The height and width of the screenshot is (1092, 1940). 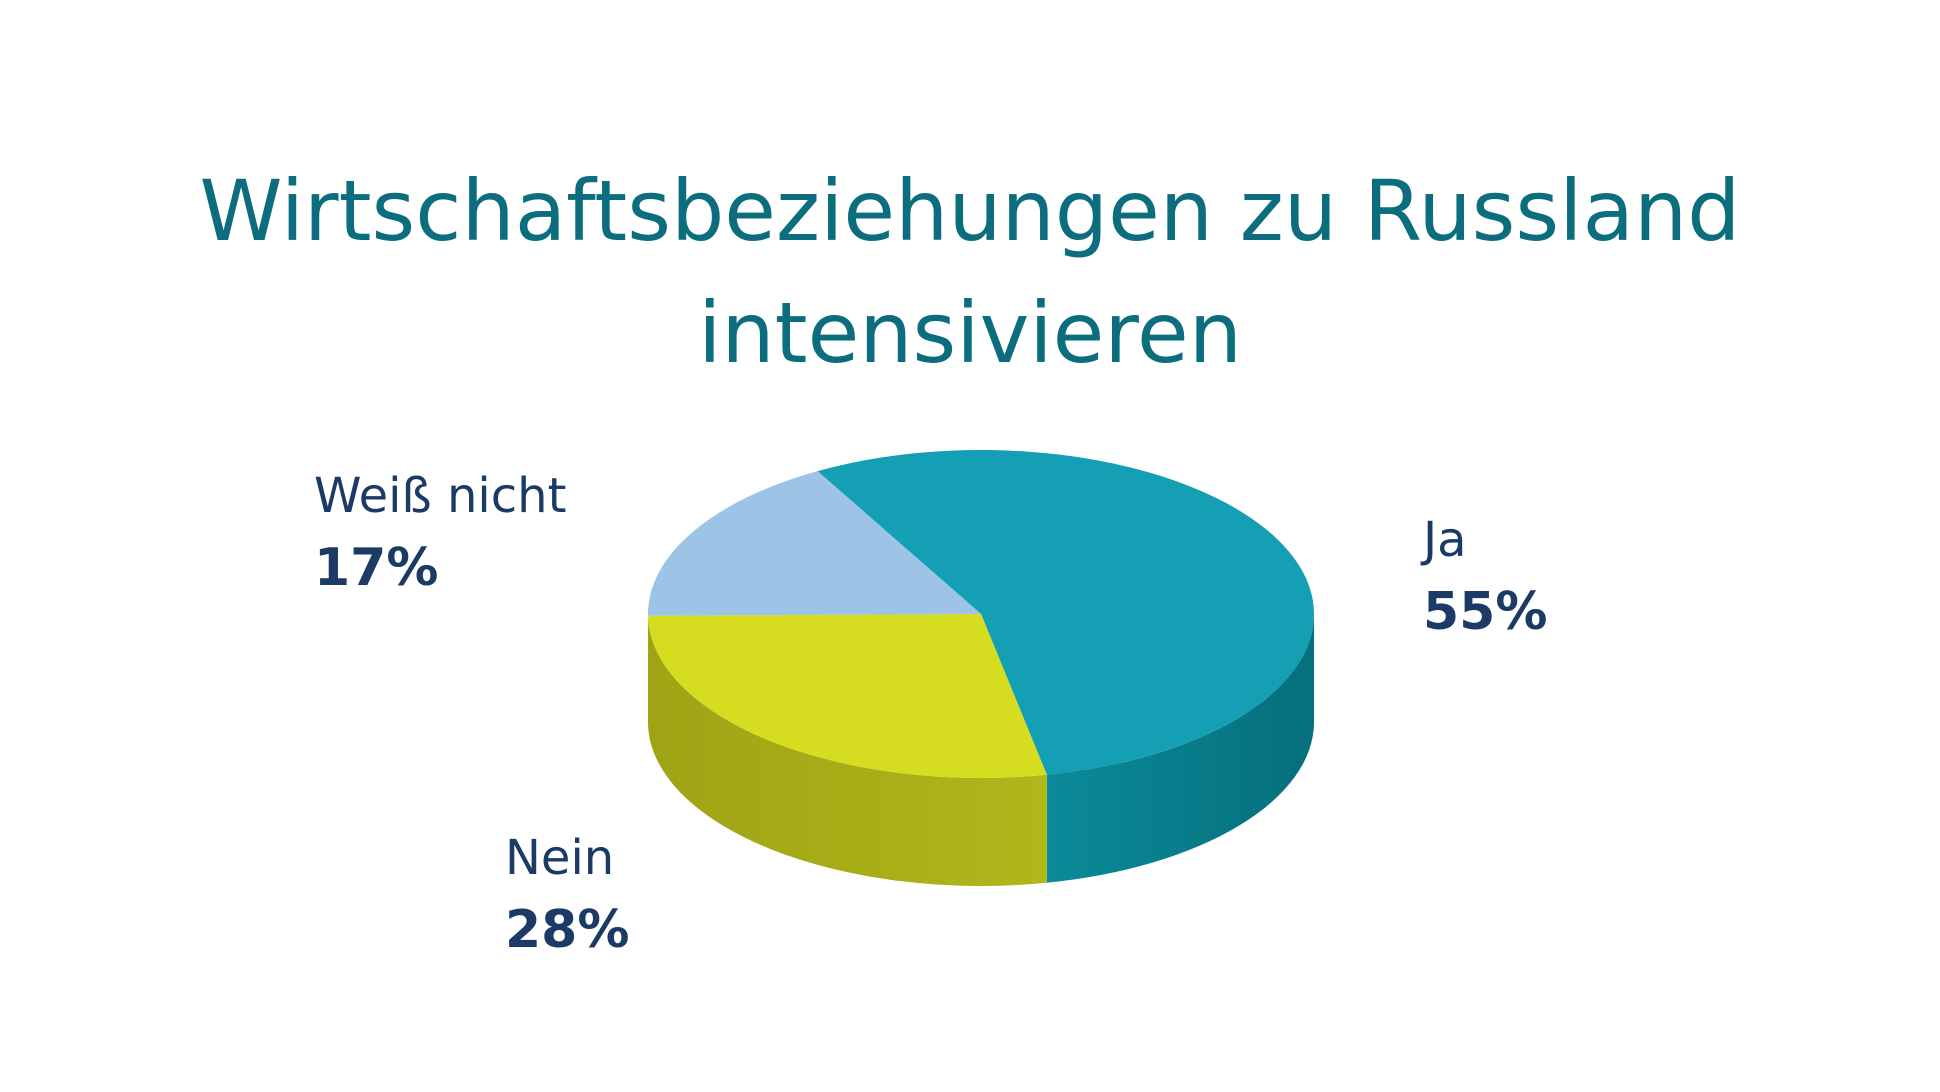 What do you see at coordinates (970, 211) in the screenshot?
I see `chart-title-line-1: Wirtschaftsbeziehungen zu Russland` at bounding box center [970, 211].